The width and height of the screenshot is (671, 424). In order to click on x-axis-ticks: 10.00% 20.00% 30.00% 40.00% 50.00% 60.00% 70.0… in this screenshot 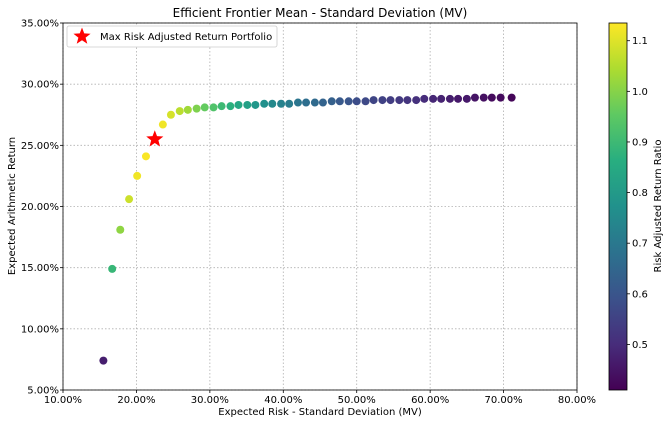, I will do `click(320, 398)`.